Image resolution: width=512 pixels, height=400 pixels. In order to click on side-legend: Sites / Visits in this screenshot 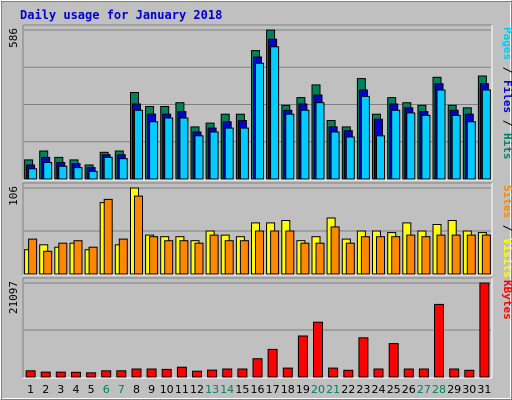, I will do `click(506, 231)`.